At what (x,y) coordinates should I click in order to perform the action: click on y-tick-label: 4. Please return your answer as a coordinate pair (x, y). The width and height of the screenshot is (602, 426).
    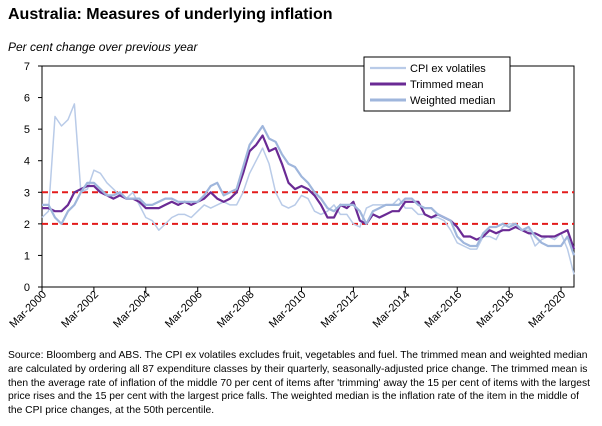
    Looking at the image, I should click on (27, 162).